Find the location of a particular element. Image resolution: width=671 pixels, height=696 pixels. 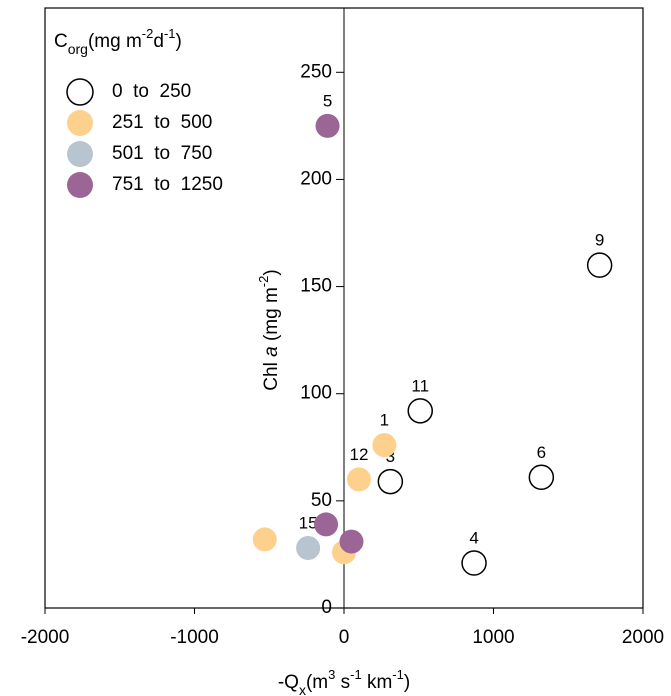

legend-label: 251 to 500 is located at coordinates (162, 122).